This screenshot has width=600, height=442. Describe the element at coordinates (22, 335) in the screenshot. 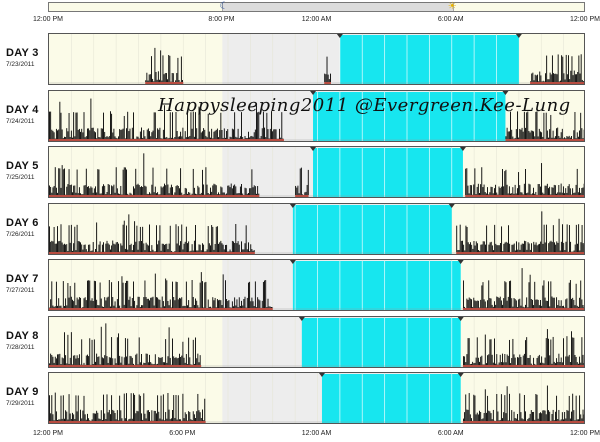

I see `day-label: DAY 8` at that location.